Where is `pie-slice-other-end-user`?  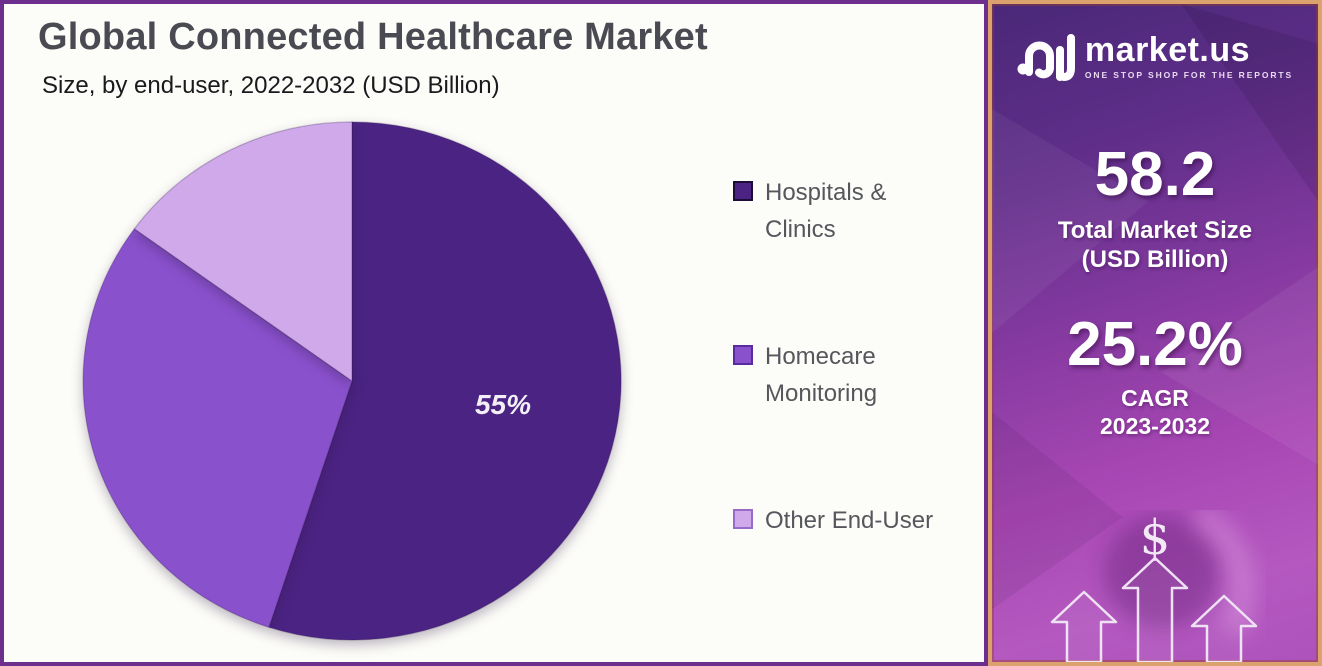 pie-slice-other-end-user is located at coordinates (243, 252).